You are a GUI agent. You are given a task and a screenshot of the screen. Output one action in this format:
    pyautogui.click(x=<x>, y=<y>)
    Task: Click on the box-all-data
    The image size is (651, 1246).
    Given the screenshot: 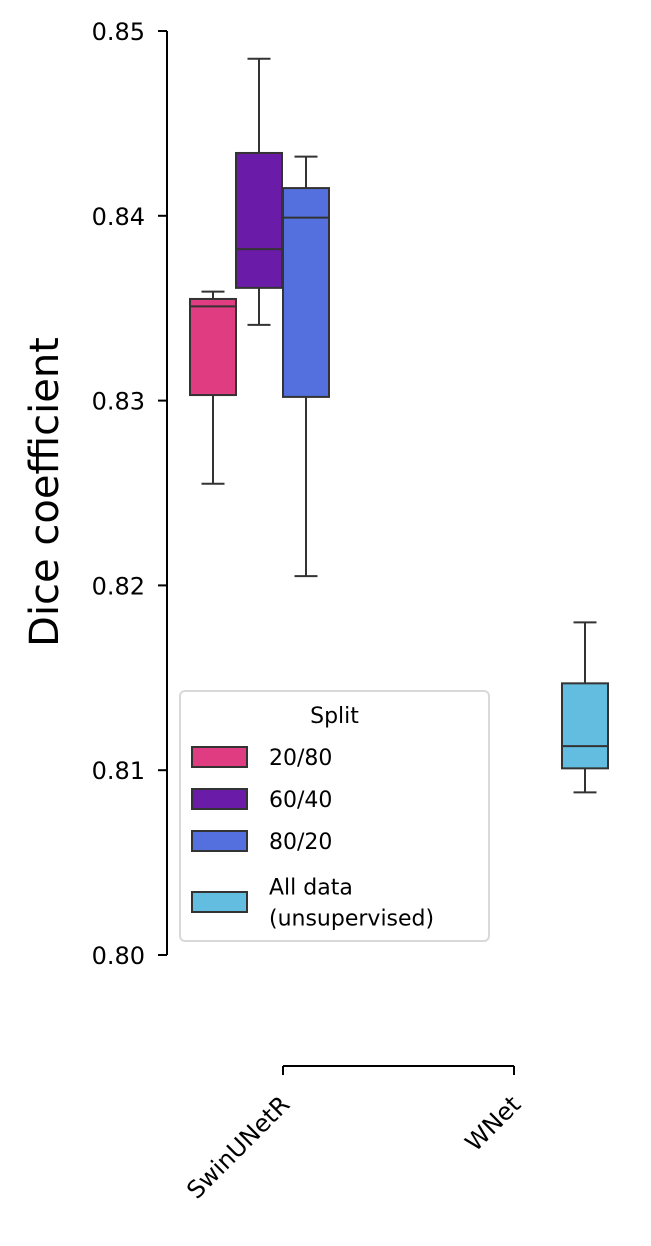 What is the action you would take?
    pyautogui.click(x=585, y=707)
    